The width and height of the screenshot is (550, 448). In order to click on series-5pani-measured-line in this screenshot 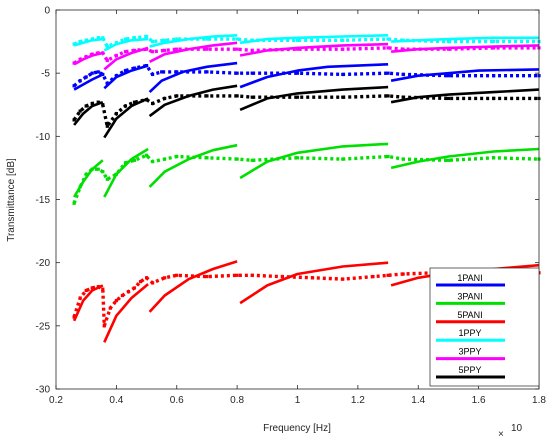, I will do `click(306, 299)`.